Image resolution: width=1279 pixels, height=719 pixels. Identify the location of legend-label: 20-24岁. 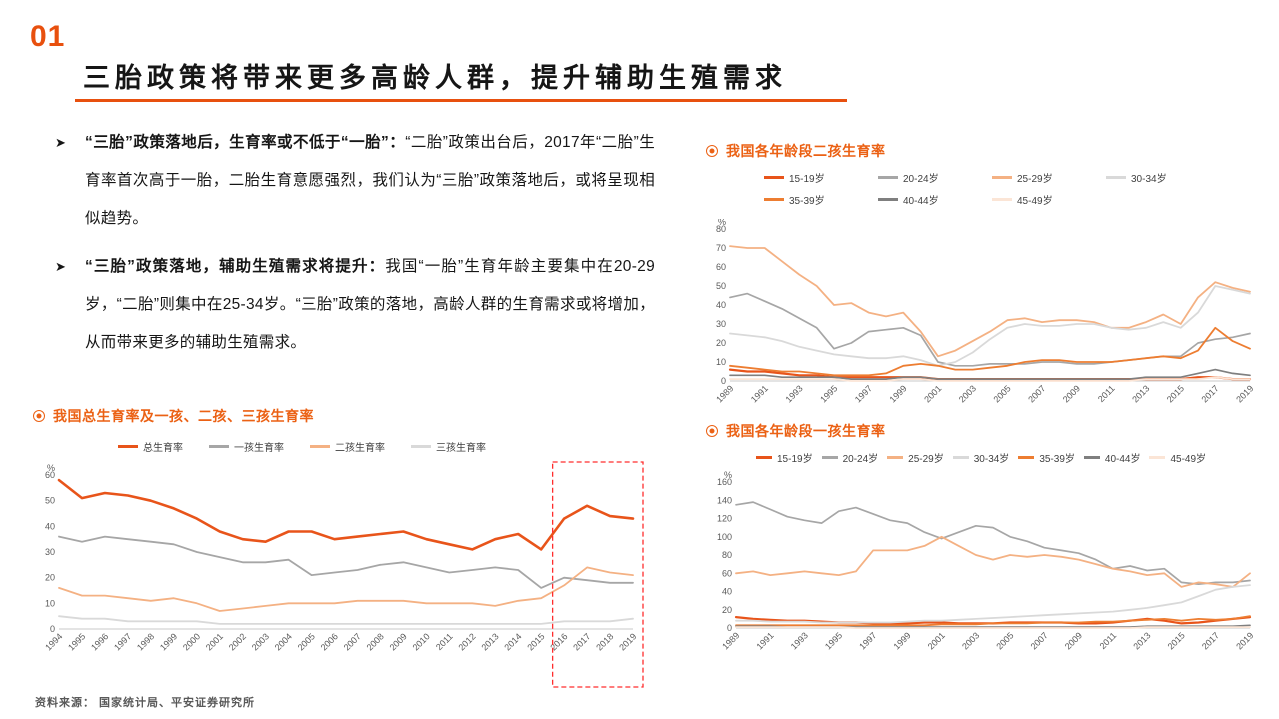
(921, 179).